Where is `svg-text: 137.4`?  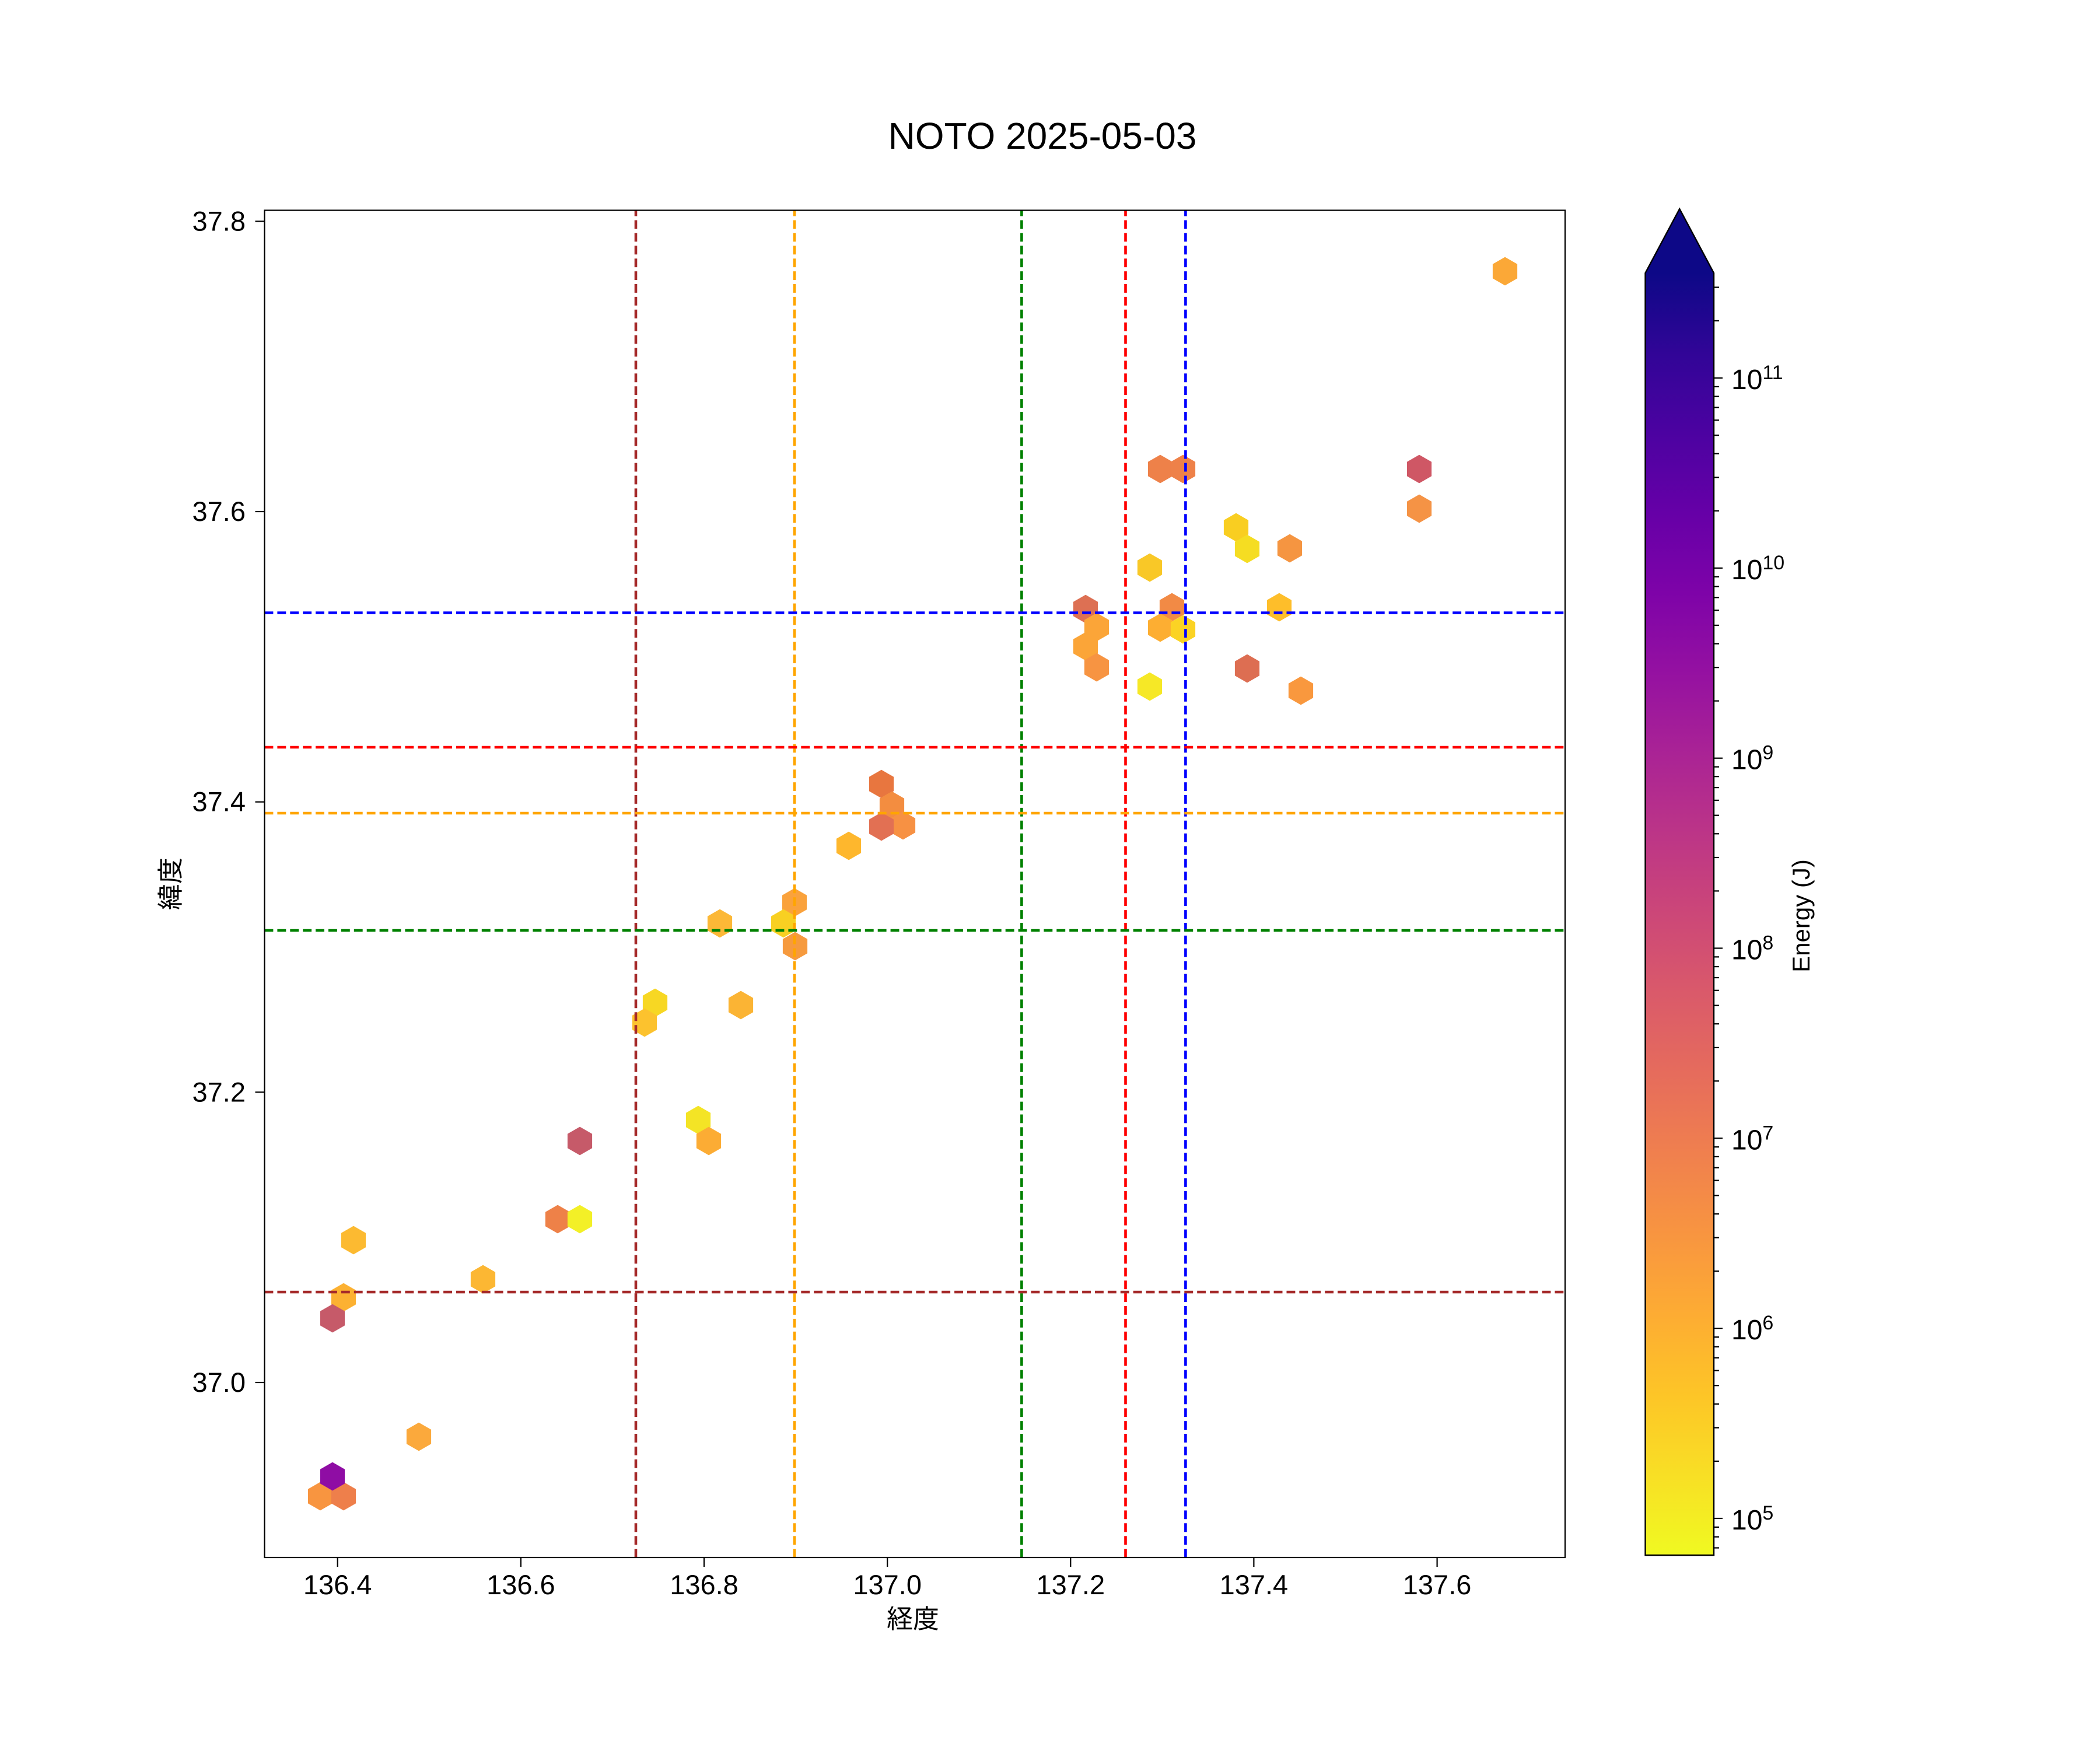 svg-text: 137.4 is located at coordinates (1254, 1584).